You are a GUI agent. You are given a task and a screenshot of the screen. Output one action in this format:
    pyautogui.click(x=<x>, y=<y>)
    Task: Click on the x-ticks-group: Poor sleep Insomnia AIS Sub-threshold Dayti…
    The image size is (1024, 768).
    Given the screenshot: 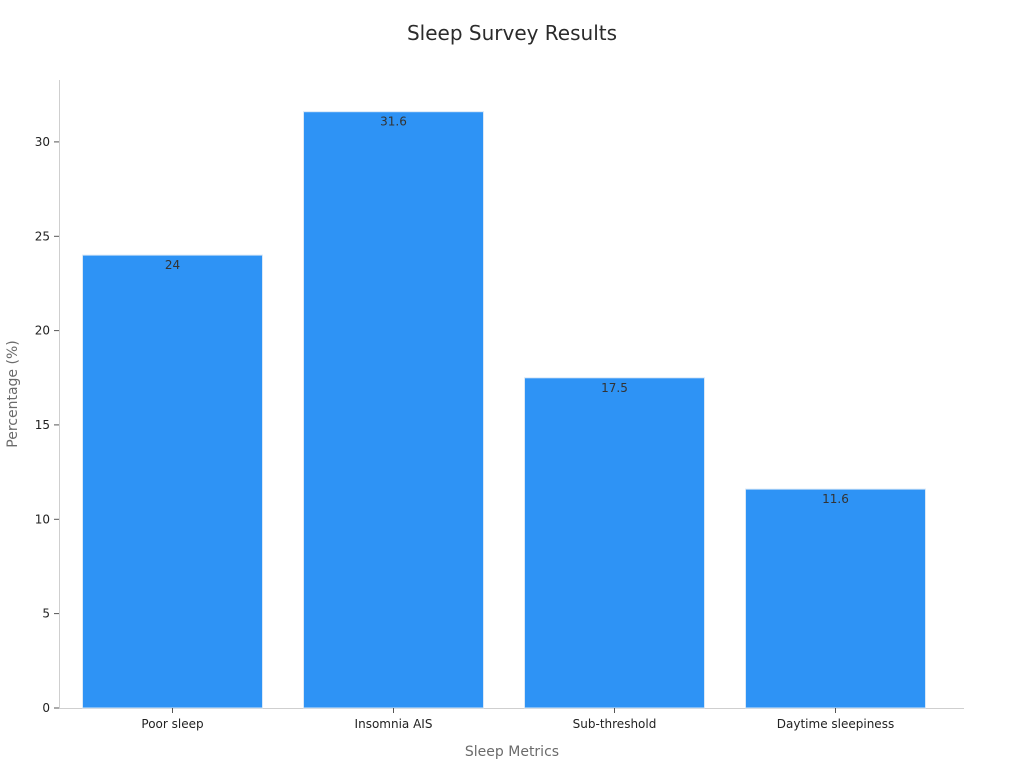 What is the action you would take?
    pyautogui.click(x=517, y=719)
    